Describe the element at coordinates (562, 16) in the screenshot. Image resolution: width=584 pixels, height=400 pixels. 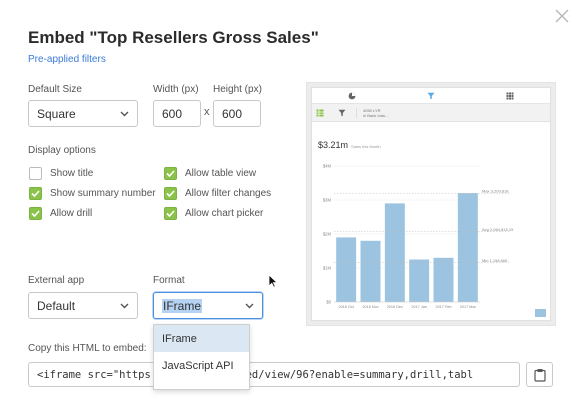
I see `close-icon` at that location.